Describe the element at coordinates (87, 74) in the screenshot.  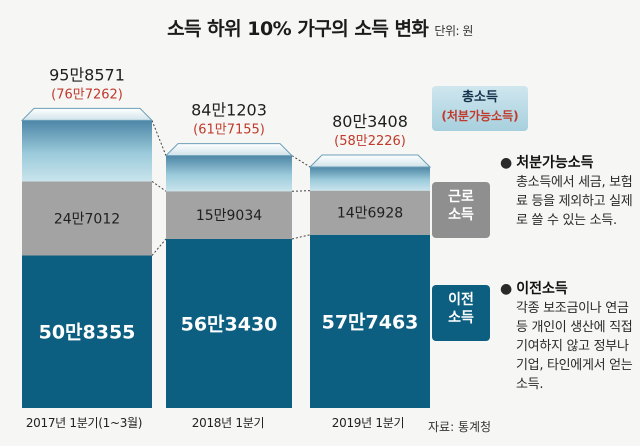
I see `total-value-label: 95만8571` at that location.